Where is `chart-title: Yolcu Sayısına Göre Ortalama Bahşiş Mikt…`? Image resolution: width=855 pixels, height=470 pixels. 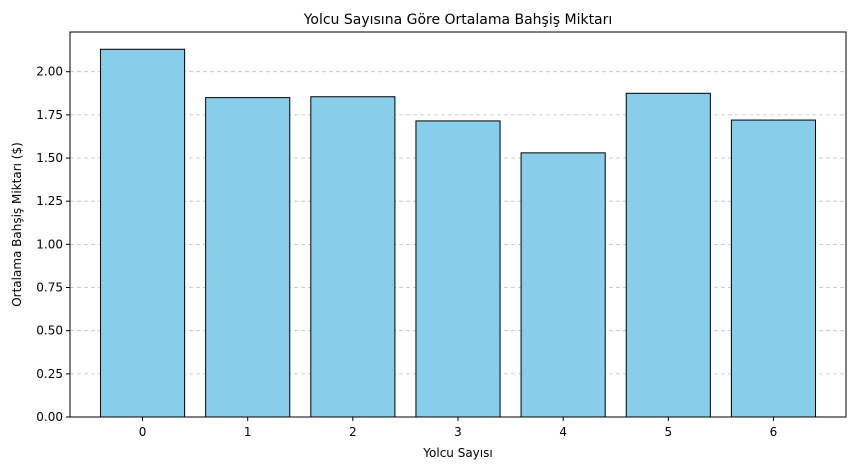 chart-title: Yolcu Sayısına Göre Ortalama Bahşiş Mikt… is located at coordinates (458, 20).